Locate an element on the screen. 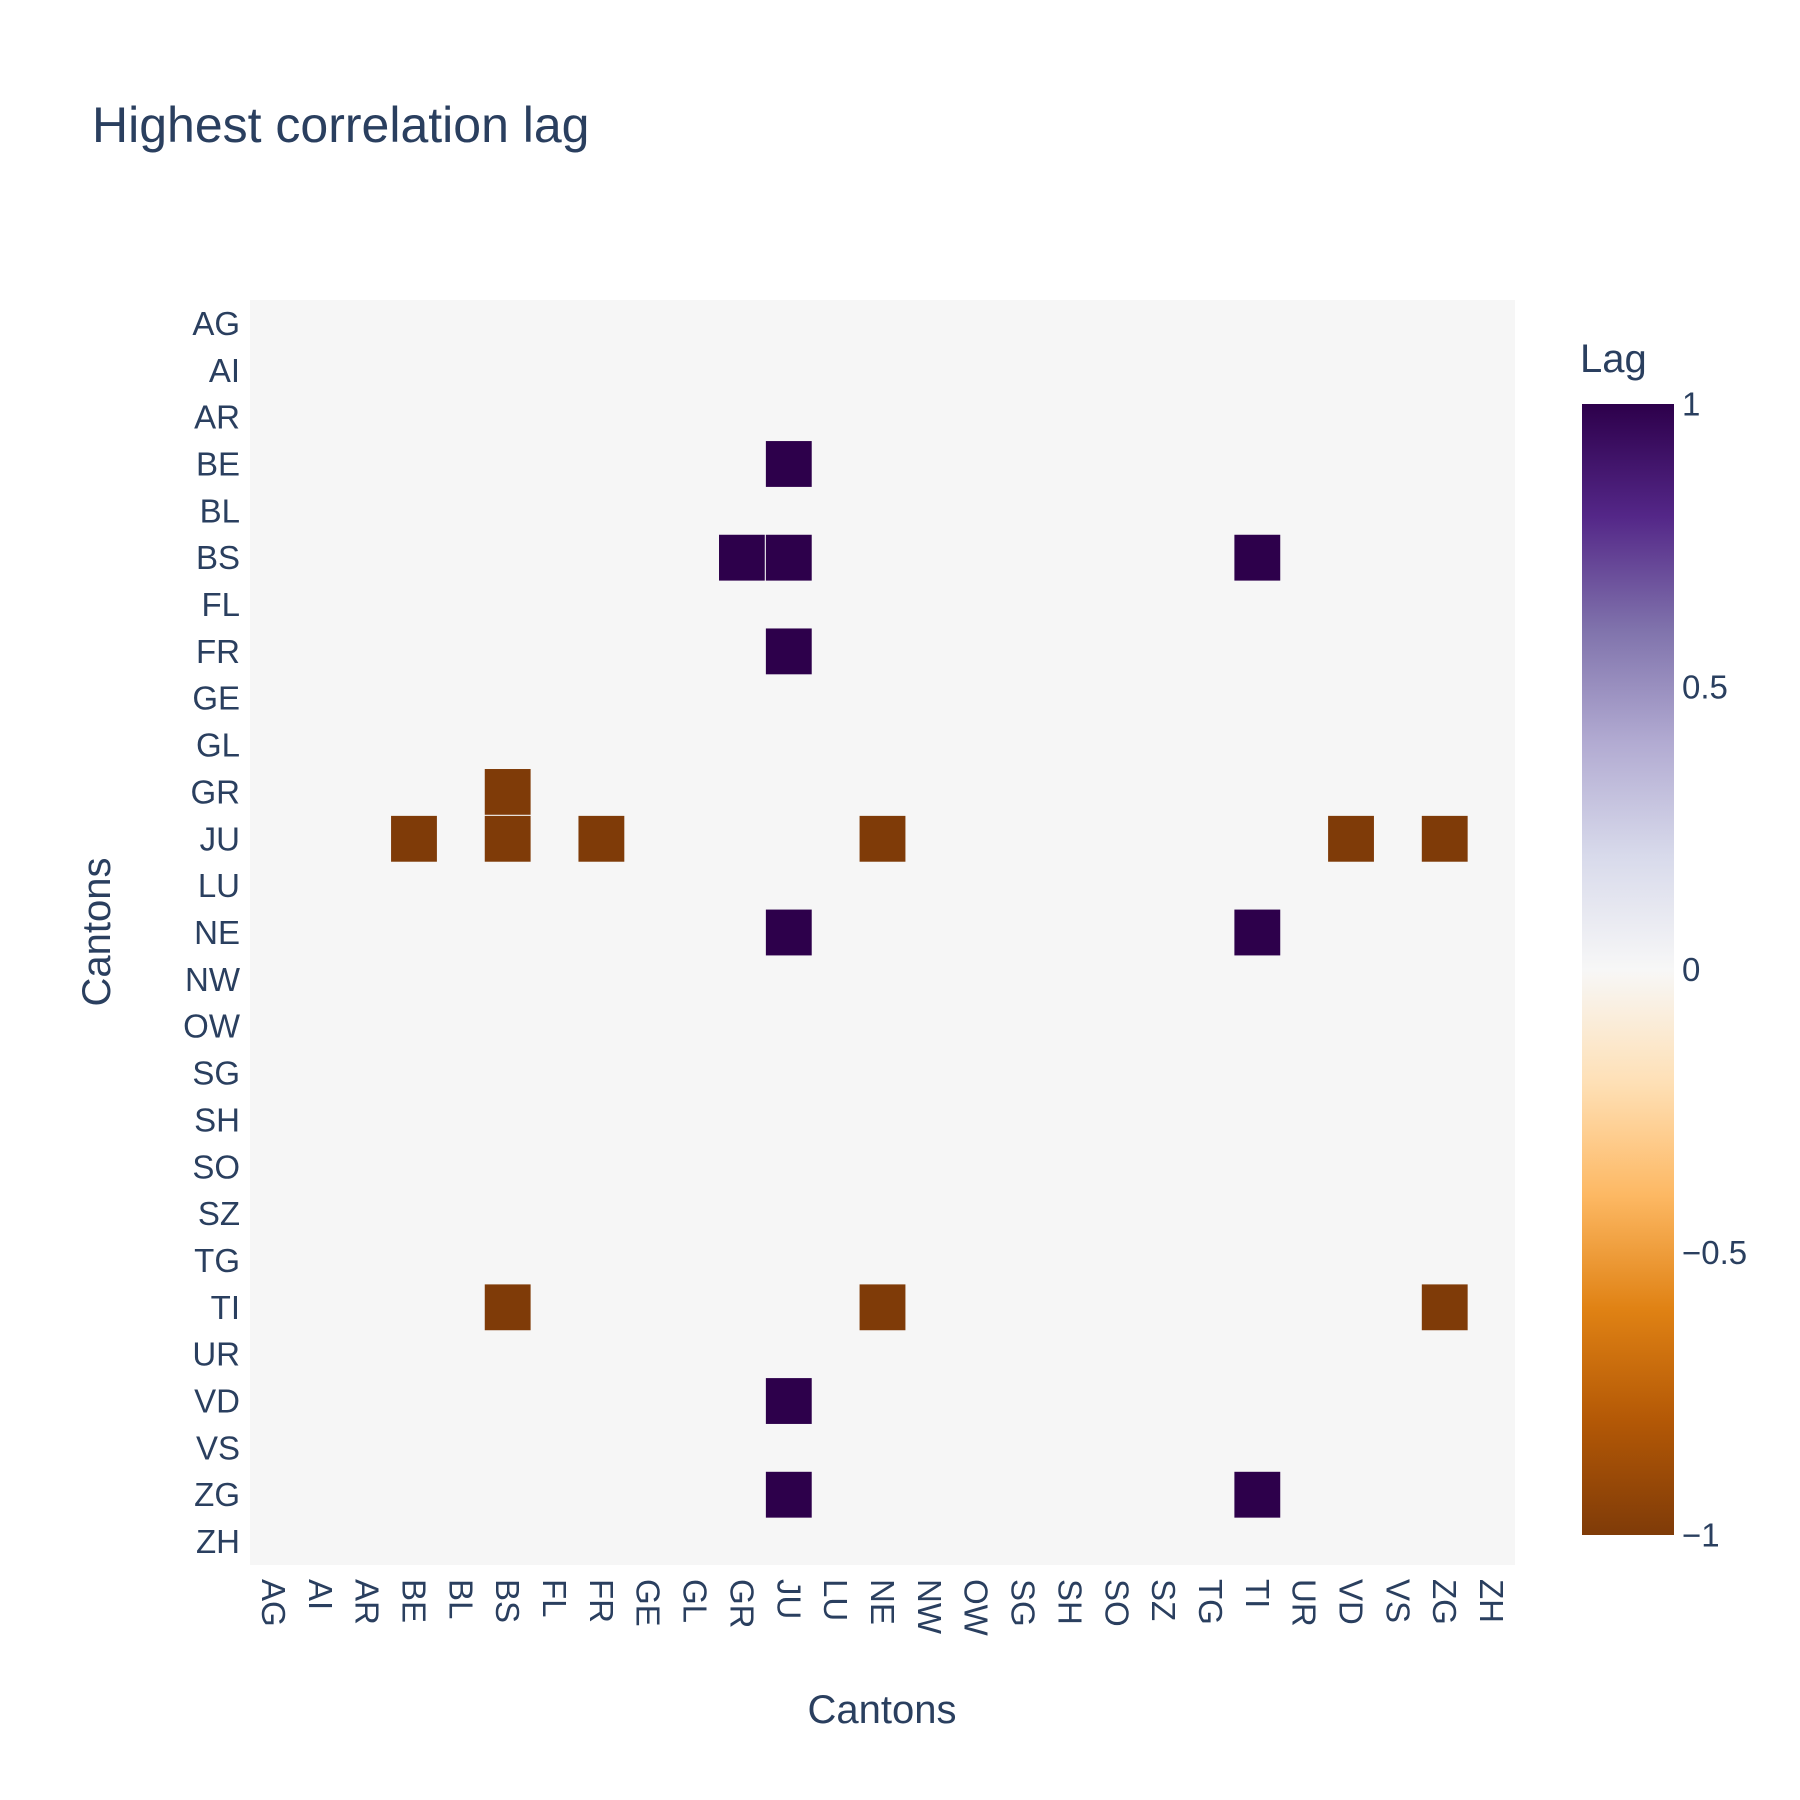  y-tick-sh: SH is located at coordinates (217, 1119).